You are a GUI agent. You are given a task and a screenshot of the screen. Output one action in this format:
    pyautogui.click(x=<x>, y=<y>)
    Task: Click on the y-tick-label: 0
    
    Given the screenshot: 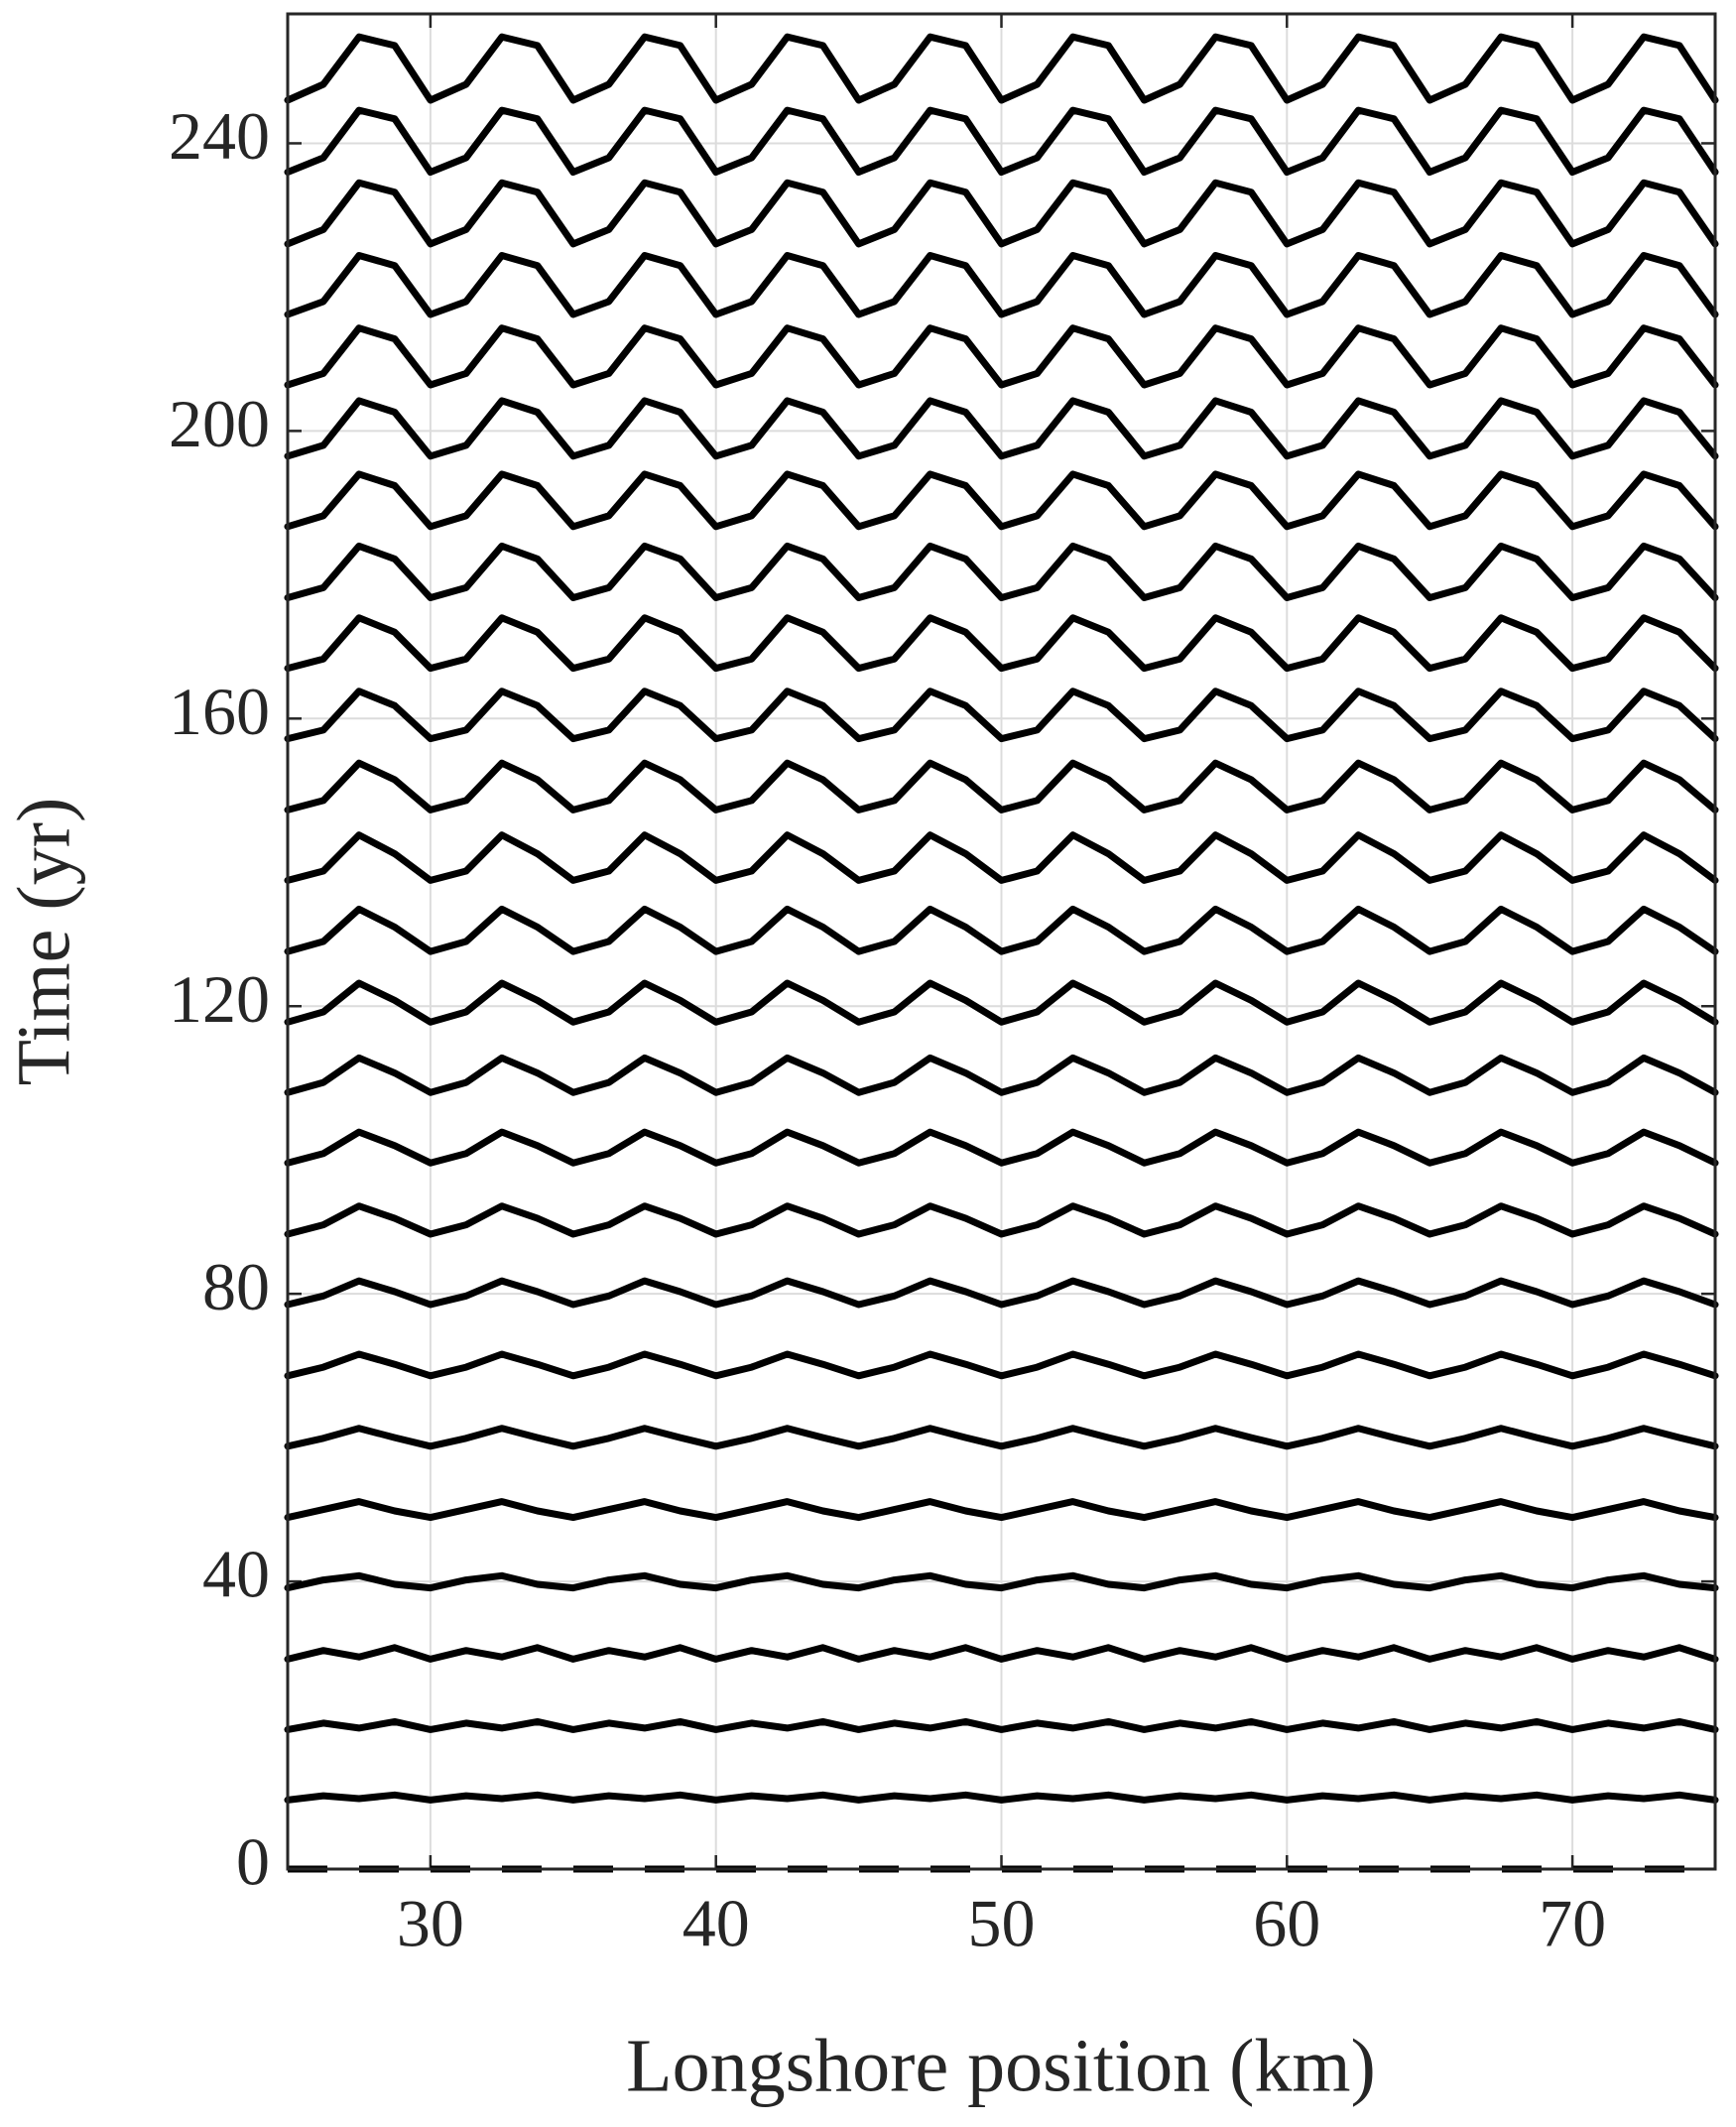 What is the action you would take?
    pyautogui.click(x=253, y=1862)
    